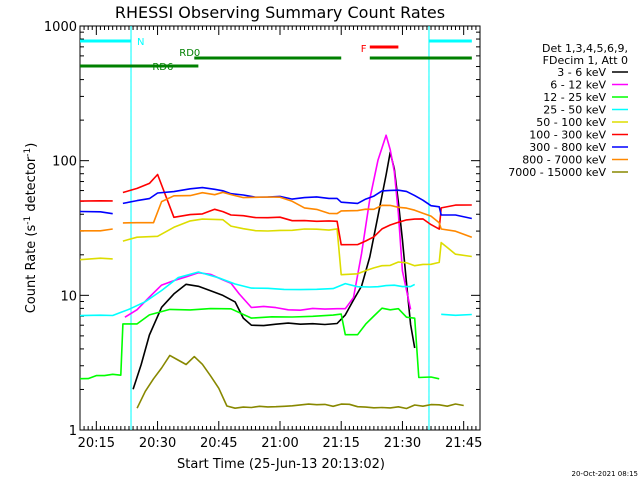 This screenshot has height=480, width=640. Describe the element at coordinates (281, 464) in the screenshot. I see `x-axis-label: Start Time (25-Jun-13 20:13:02)` at that location.